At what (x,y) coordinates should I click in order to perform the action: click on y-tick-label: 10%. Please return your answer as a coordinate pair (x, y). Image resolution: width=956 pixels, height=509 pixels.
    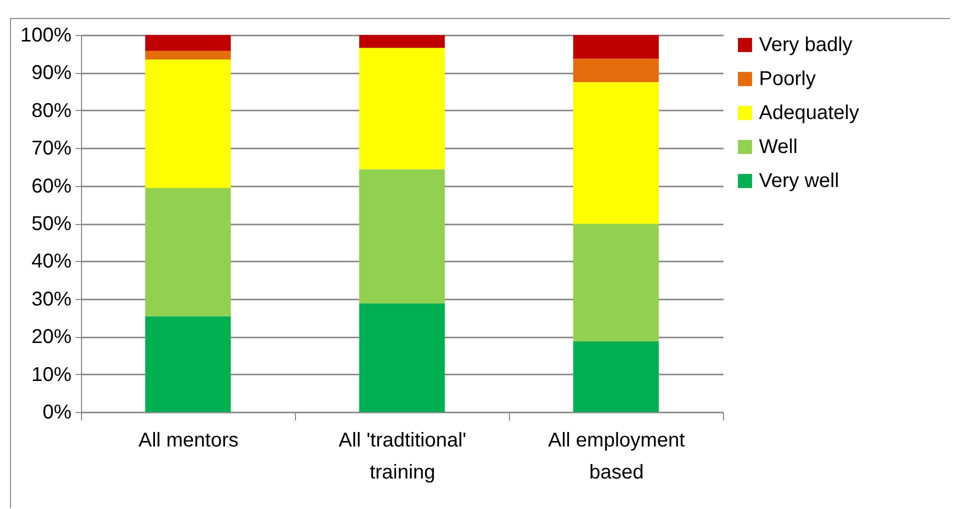
    Looking at the image, I should click on (51, 375).